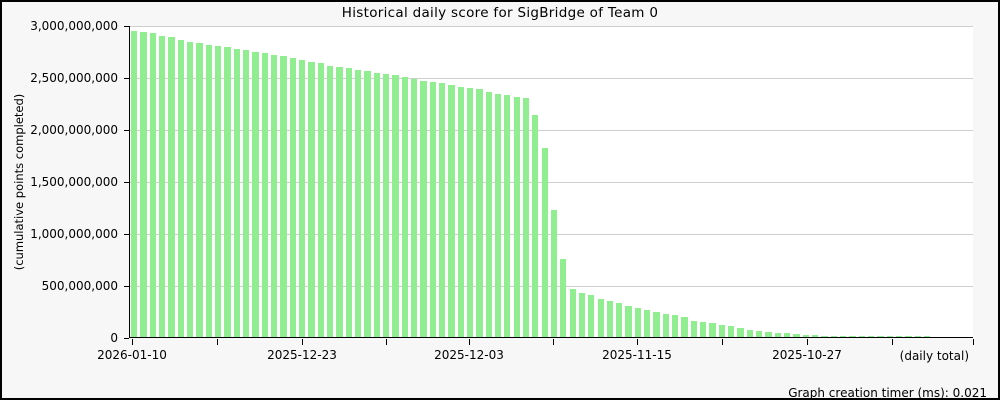 Image resolution: width=1000 pixels, height=400 pixels. Describe the element at coordinates (74, 26) in the screenshot. I see `y-axis-tick-label: 3,000,000,000` at that location.